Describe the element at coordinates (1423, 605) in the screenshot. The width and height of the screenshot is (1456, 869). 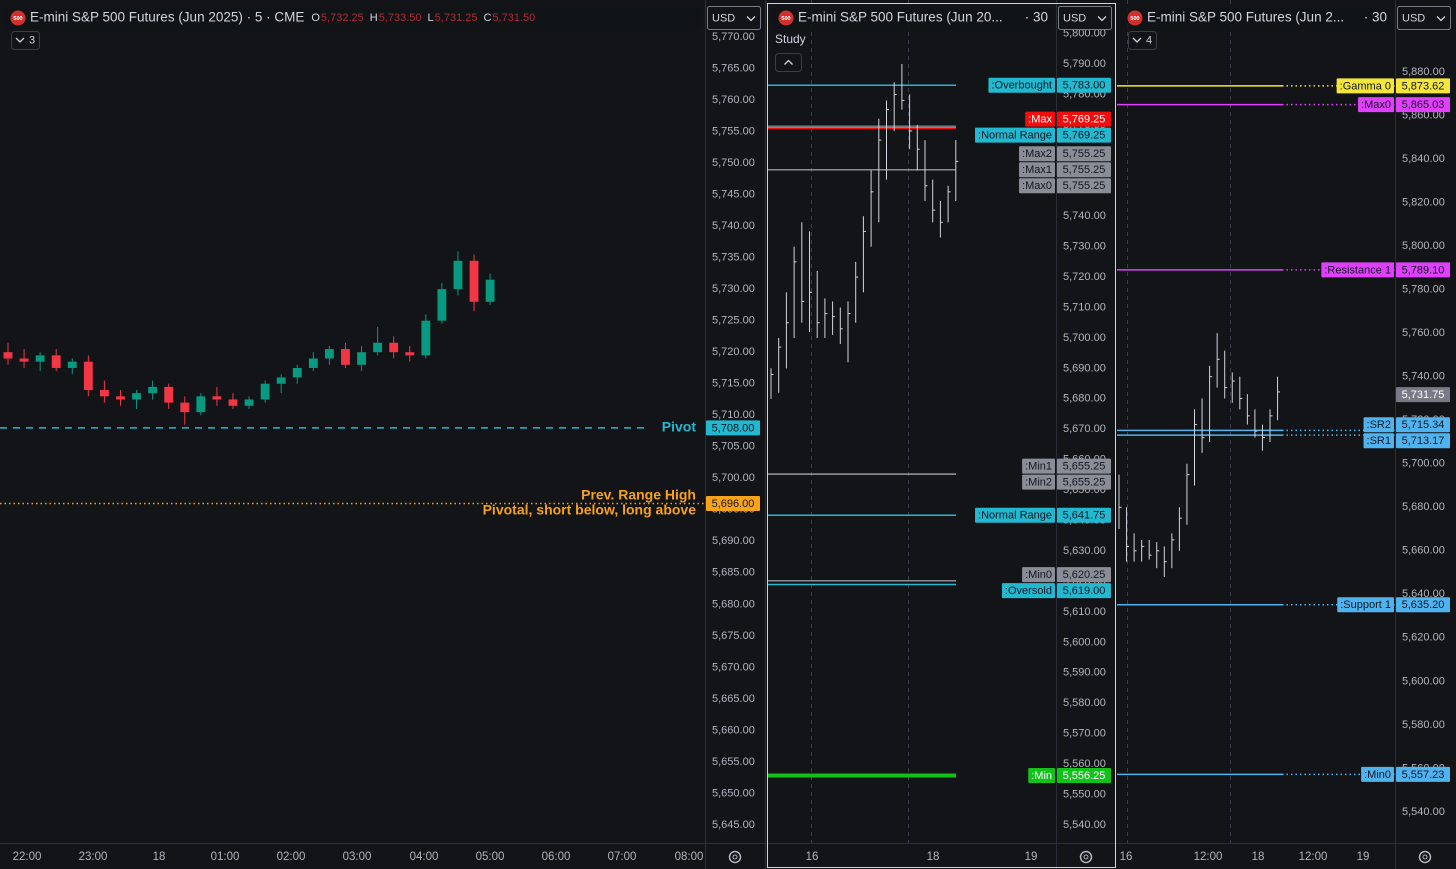
I see `price-tag-label: 5,635.20` at that location.